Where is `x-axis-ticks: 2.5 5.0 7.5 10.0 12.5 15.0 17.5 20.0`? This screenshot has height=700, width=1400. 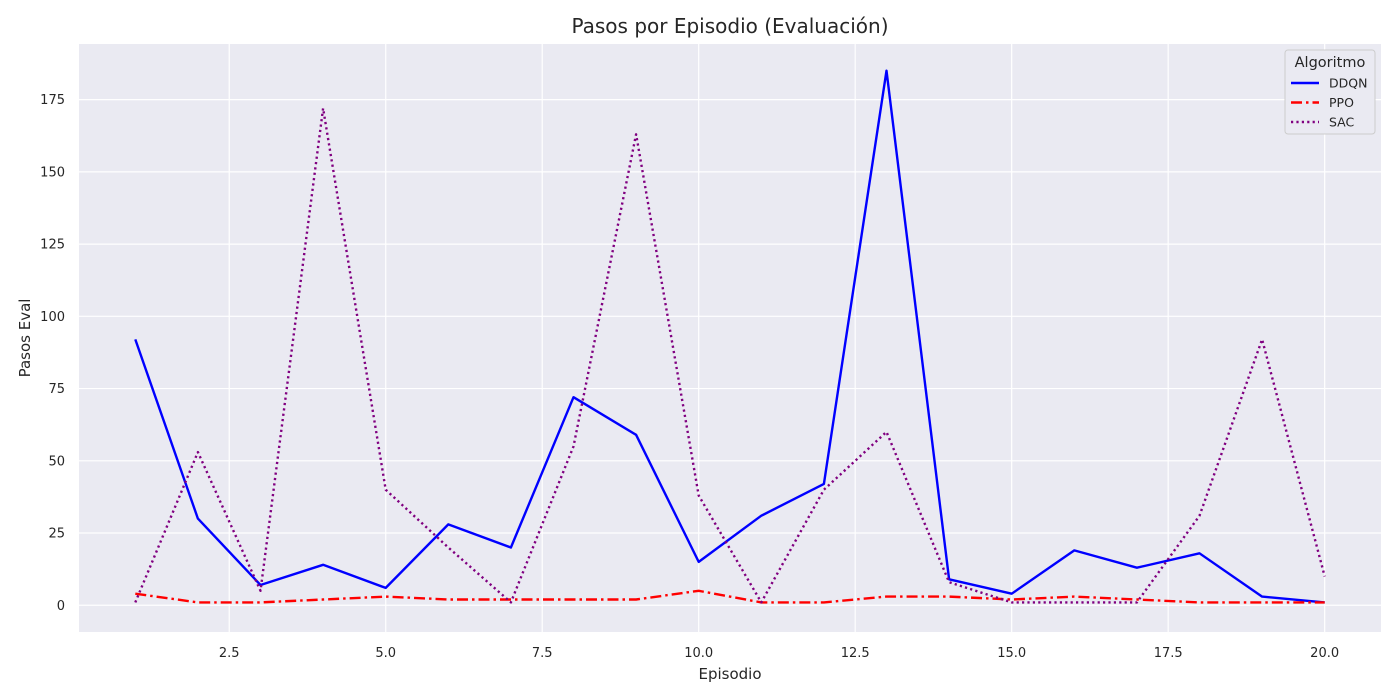
x-axis-ticks: 2.5 5.0 7.5 10.0 12.5 15.0 17.5 20.0 is located at coordinates (779, 653).